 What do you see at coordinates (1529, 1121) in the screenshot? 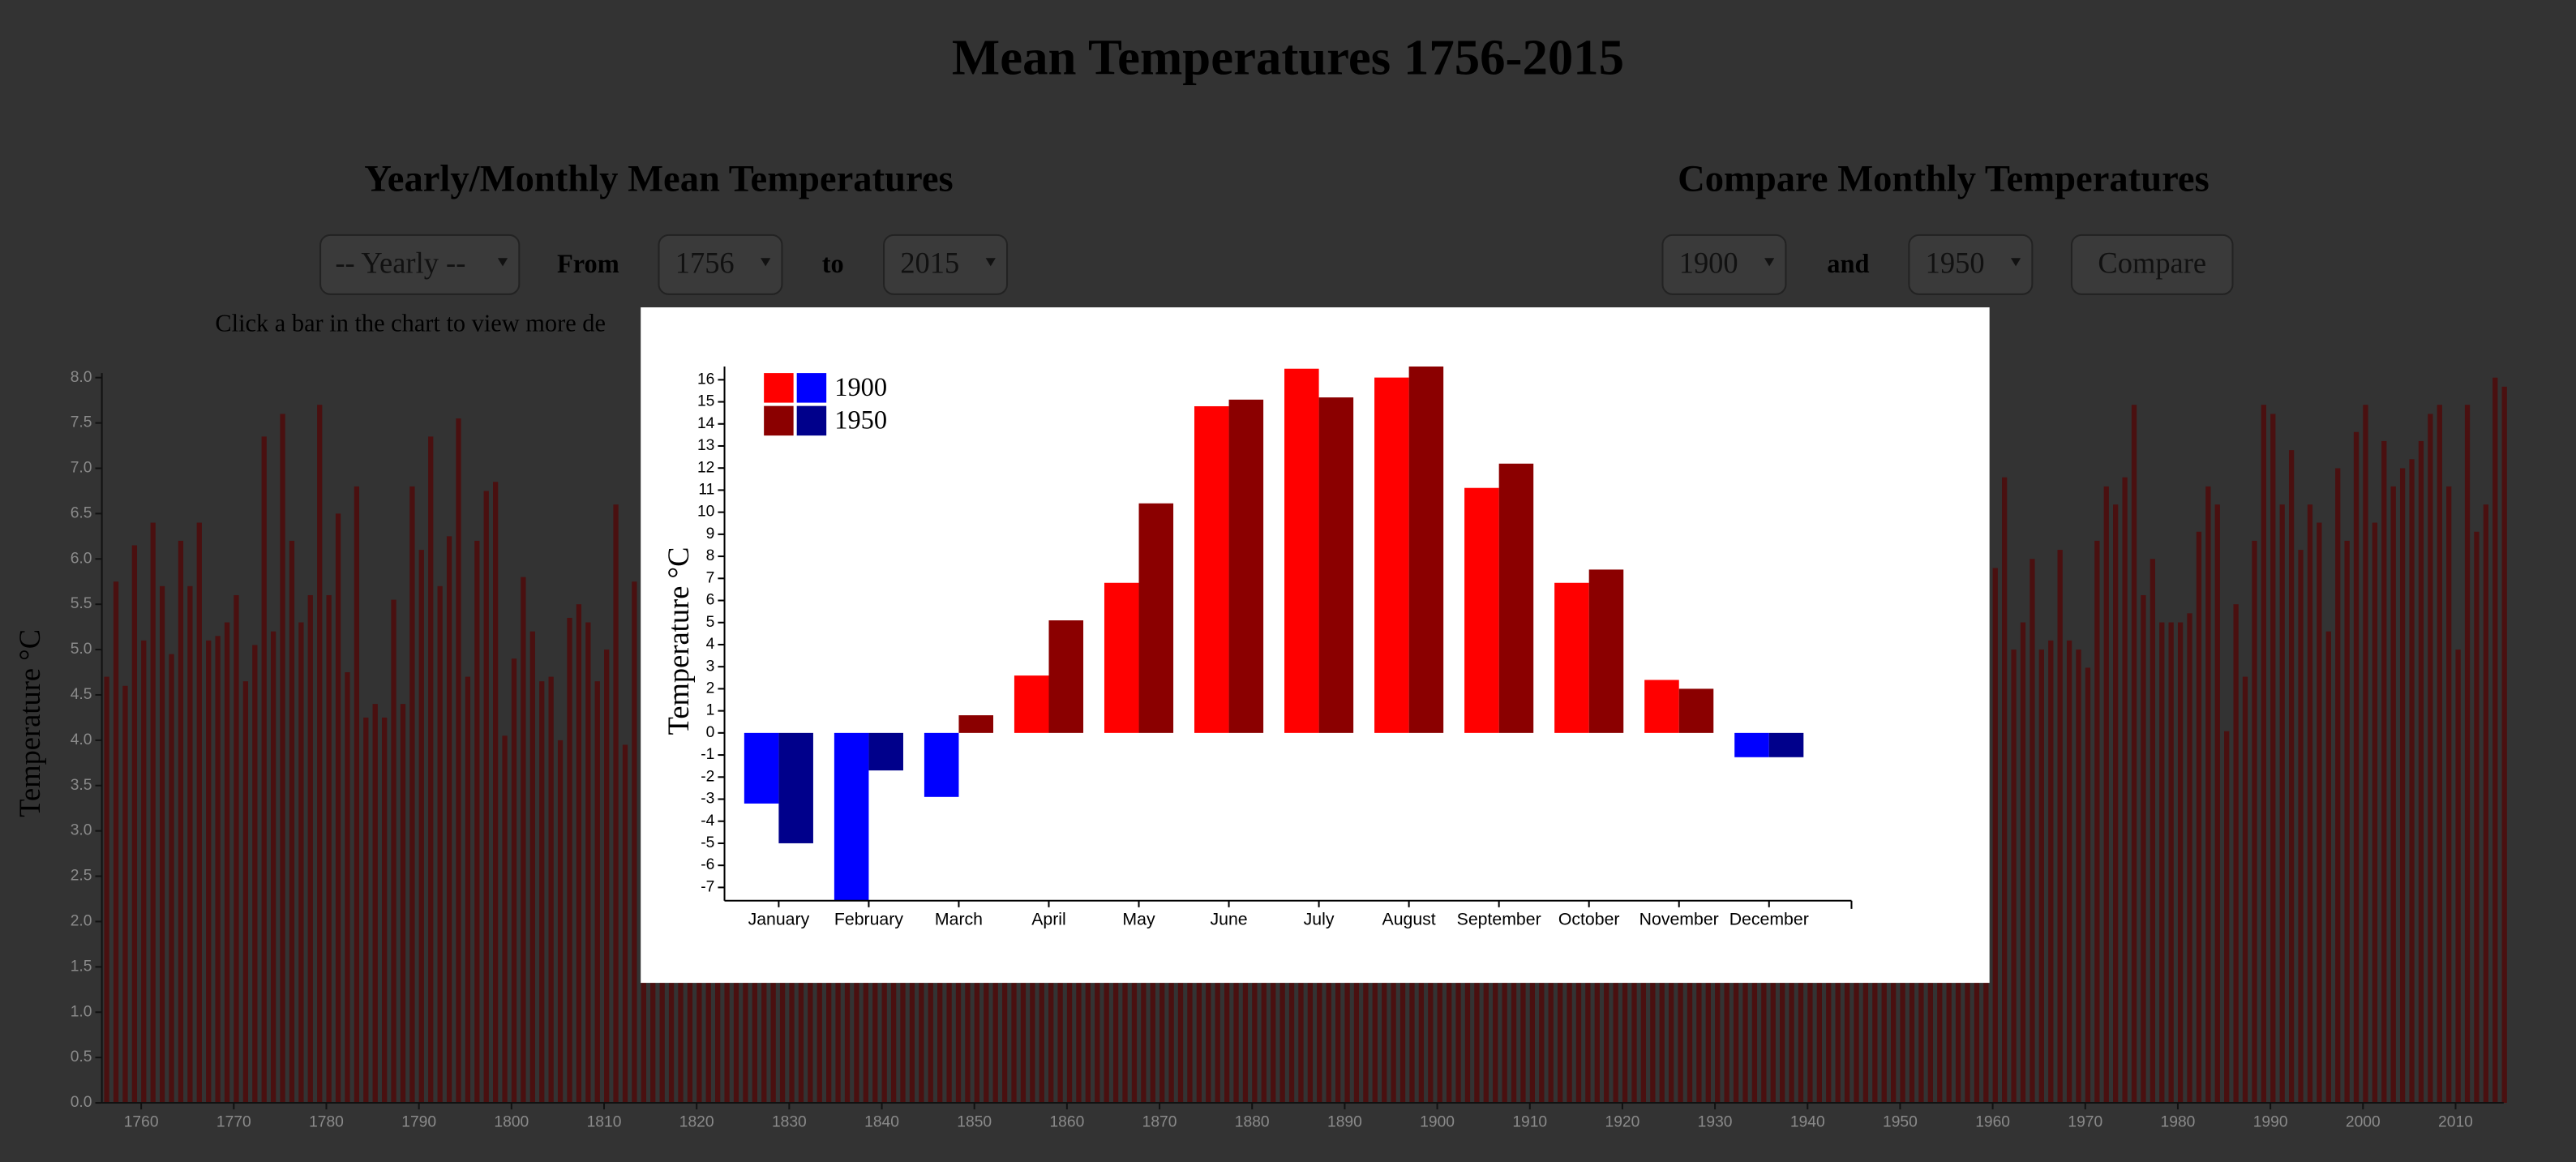
I see `x-tick-label: 1910` at bounding box center [1529, 1121].